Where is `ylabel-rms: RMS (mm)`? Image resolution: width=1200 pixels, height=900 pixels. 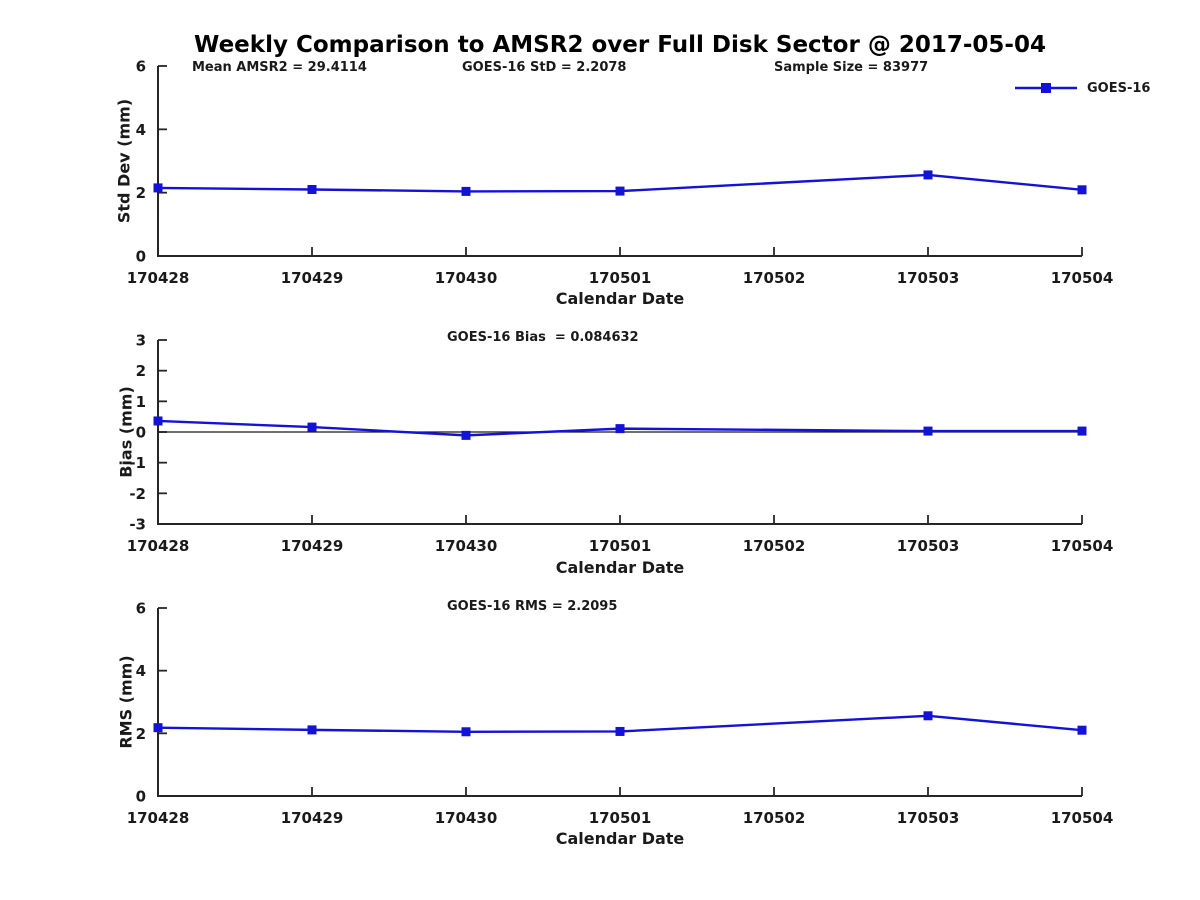 ylabel-rms: RMS (mm) is located at coordinates (126, 702).